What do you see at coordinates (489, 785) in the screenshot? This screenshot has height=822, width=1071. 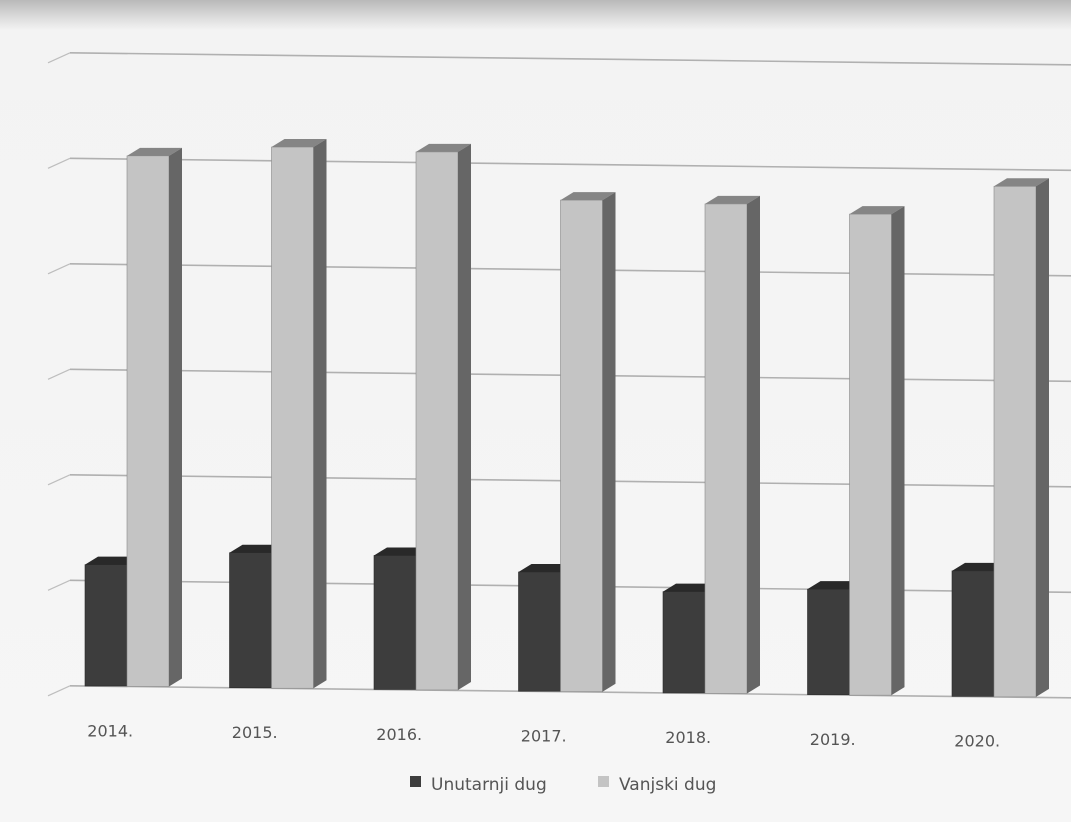 I see `legend-label-unutarnji-dug: Unutarnji dug` at bounding box center [489, 785].